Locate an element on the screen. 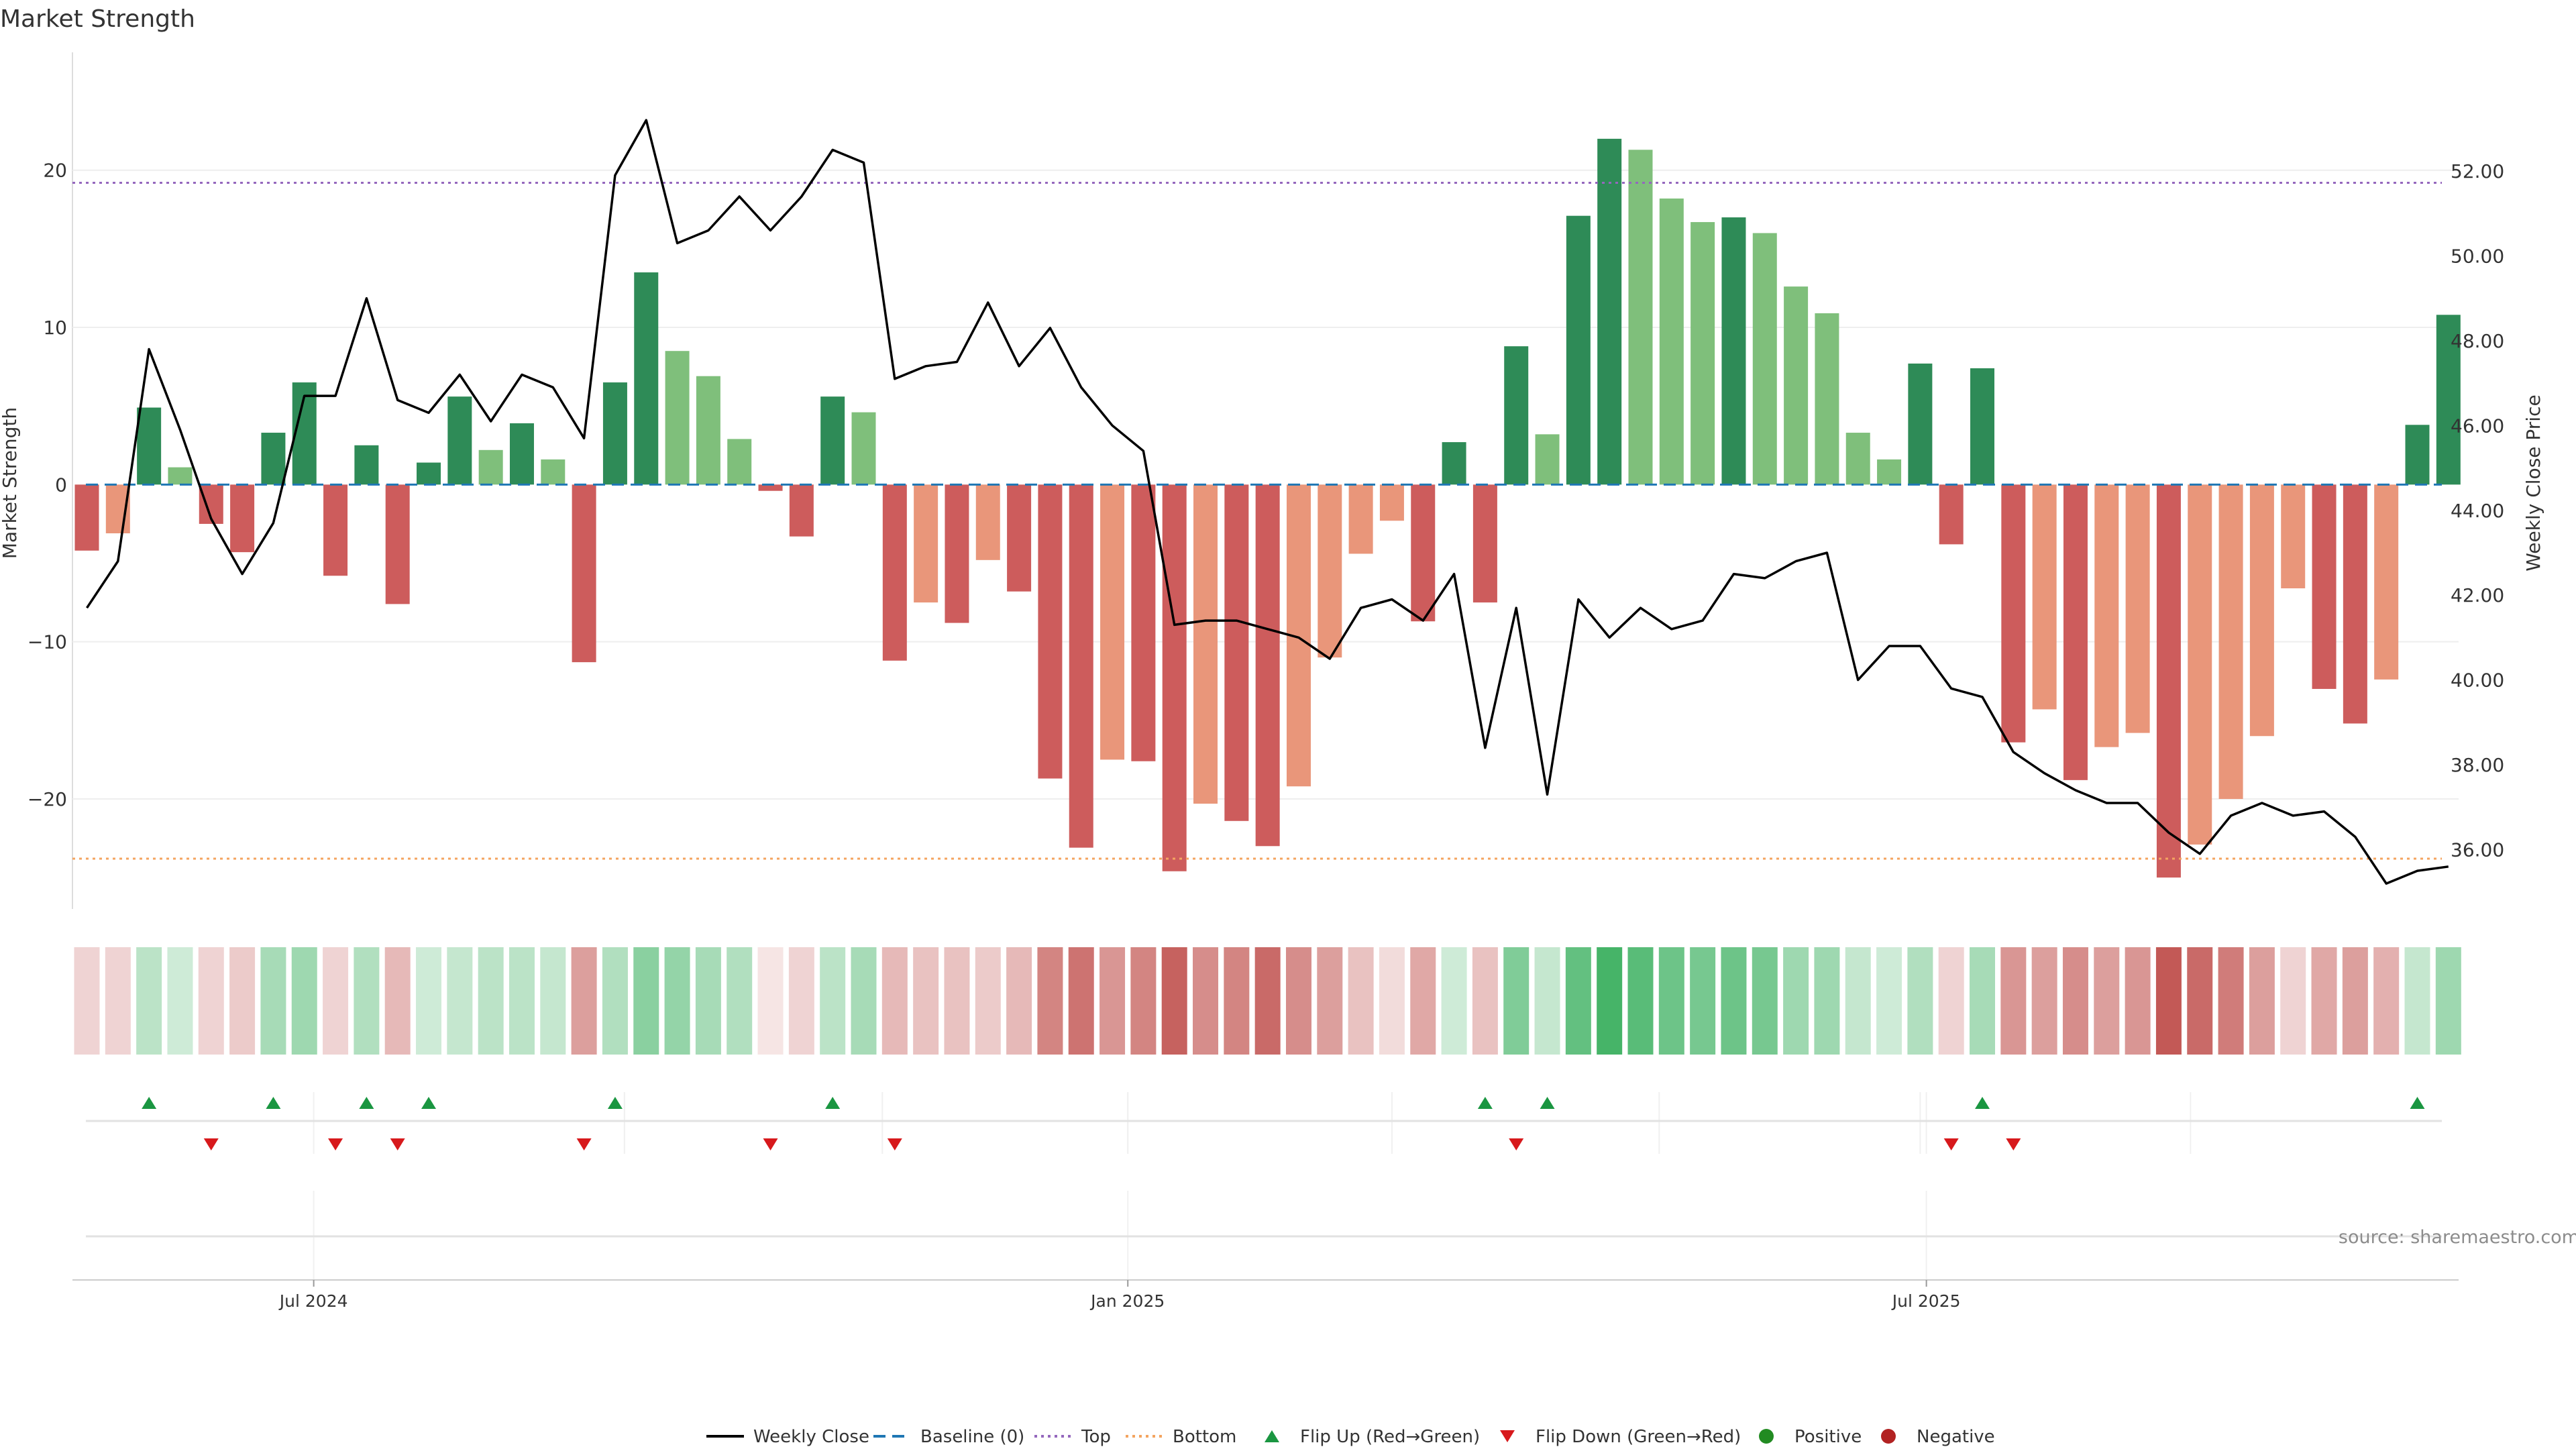 Image resolution: width=2576 pixels, height=1449 pixels. legend-dot-swatch is located at coordinates (1888, 1436).